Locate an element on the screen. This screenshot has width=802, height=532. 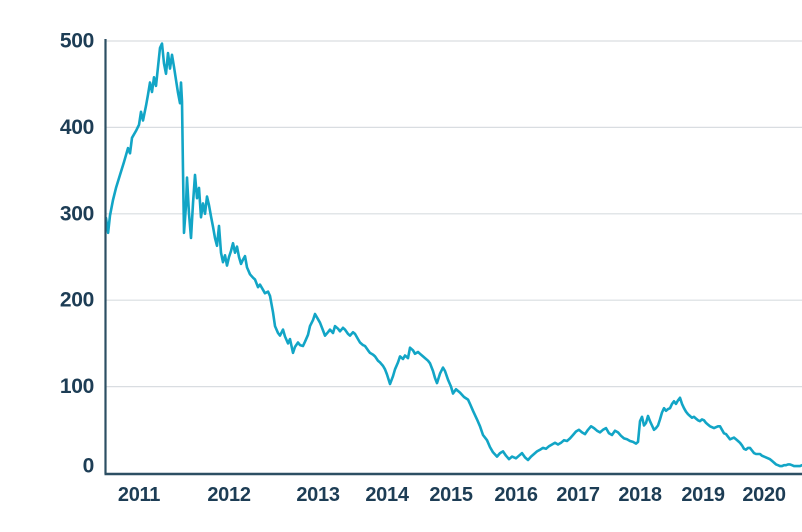
y-tick-label-0: 0 is located at coordinates (88, 466).